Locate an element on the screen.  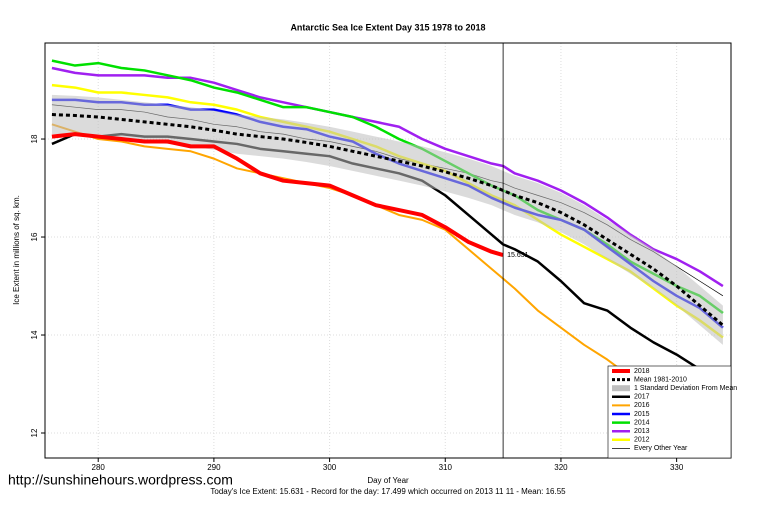
legend-label: 2016 is located at coordinates (642, 405).